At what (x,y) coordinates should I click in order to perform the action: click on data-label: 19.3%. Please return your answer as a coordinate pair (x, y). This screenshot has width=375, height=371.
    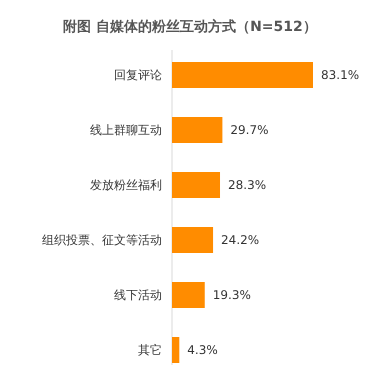
    Looking at the image, I should click on (231, 295).